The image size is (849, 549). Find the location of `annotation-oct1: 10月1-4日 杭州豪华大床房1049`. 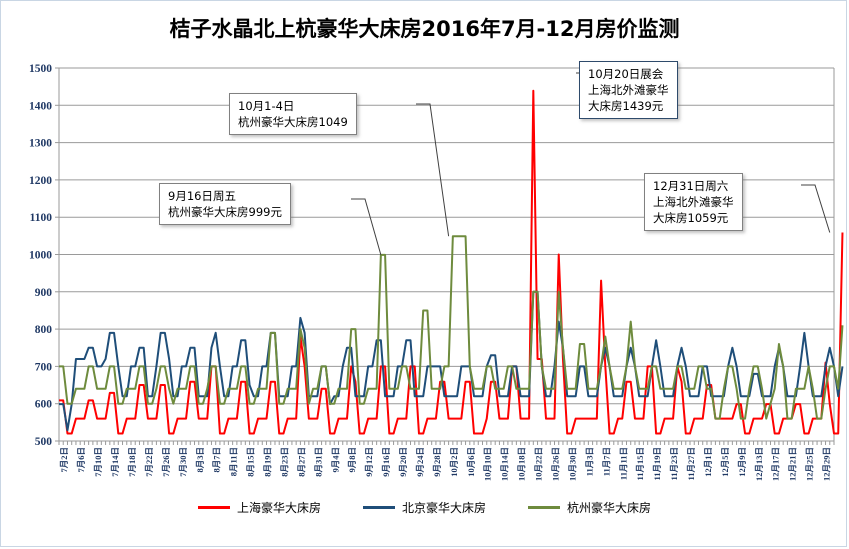

annotation-oct1: 10月1-4日 杭州豪华大床房1049 is located at coordinates (293, 114).